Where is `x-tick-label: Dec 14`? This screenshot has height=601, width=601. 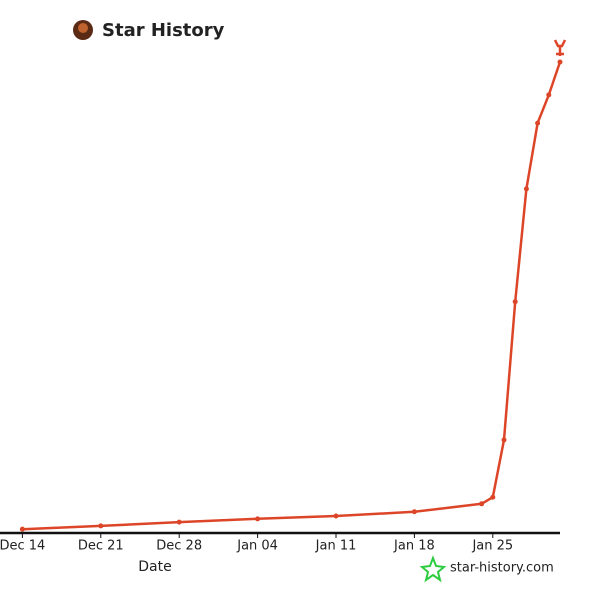
x-tick-label: Dec 14 is located at coordinates (22, 546).